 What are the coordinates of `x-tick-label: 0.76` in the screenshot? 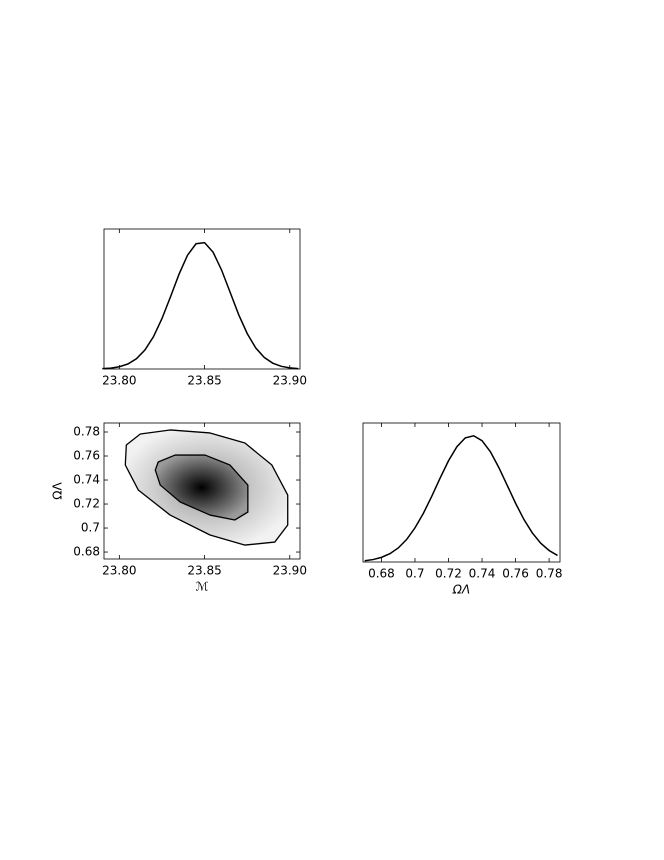 It's located at (515, 574).